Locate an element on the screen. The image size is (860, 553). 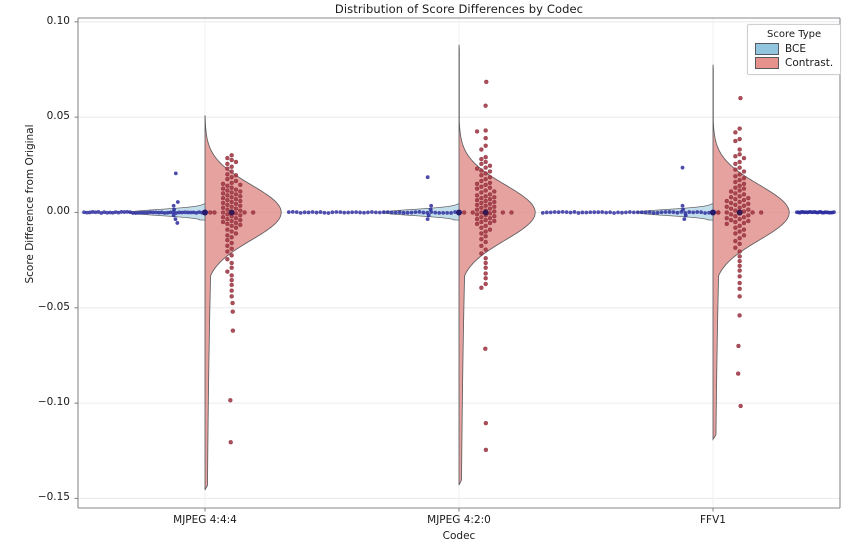
y-tick-label: 0.10 is located at coordinates (58, 20).